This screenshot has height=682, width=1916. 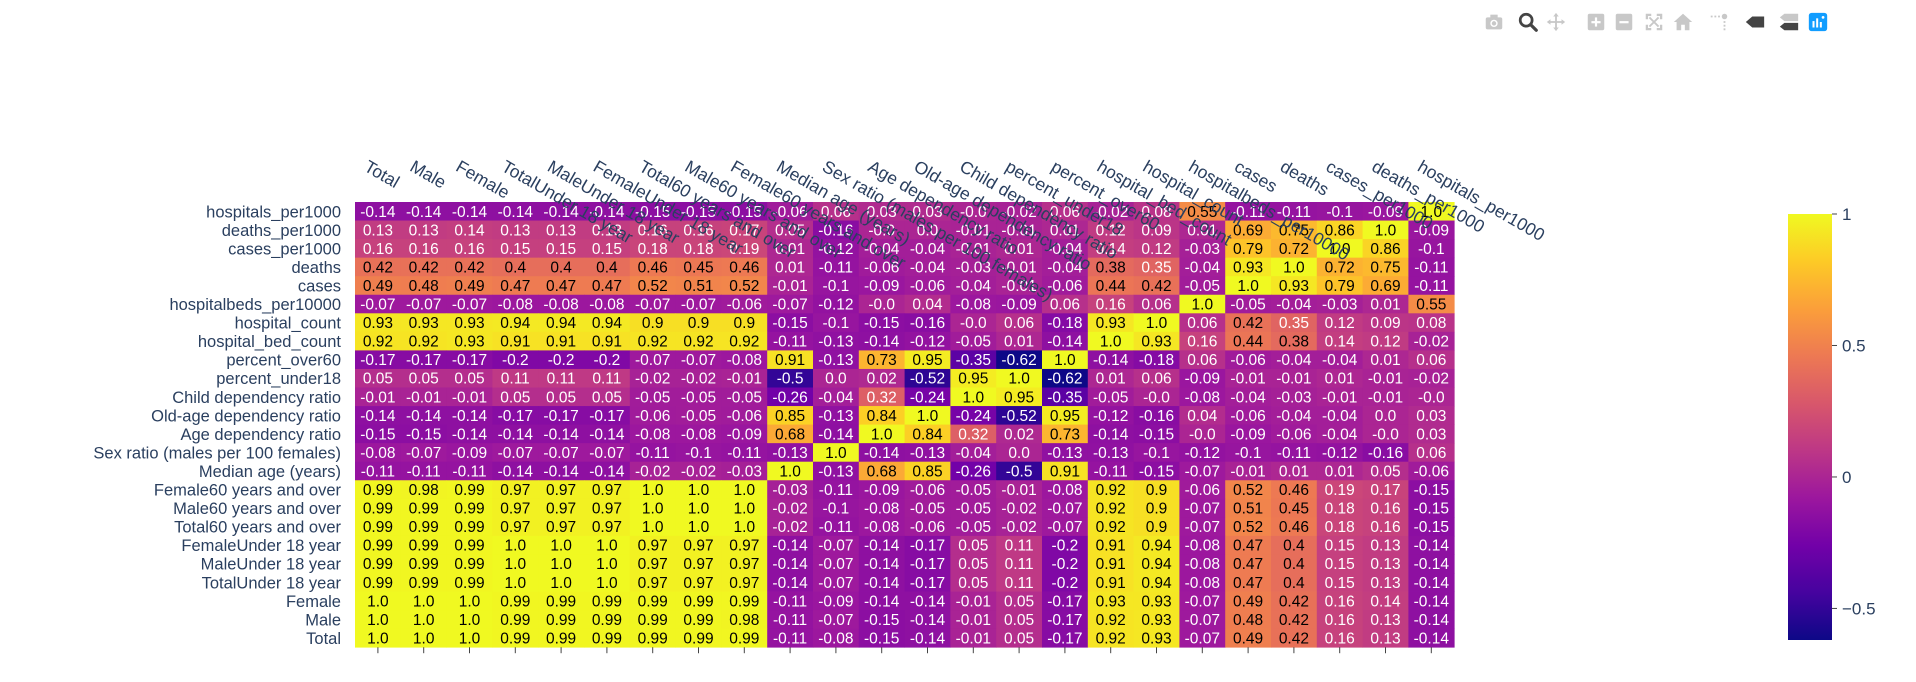 What do you see at coordinates (377, 360) in the screenshot?
I see `cell-value-label: -0.17` at bounding box center [377, 360].